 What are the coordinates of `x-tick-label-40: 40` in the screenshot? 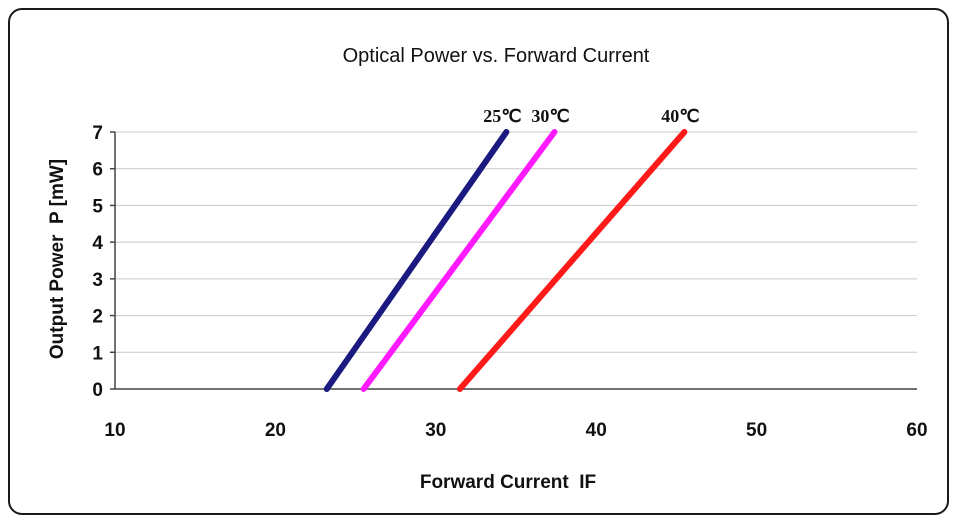 It's located at (596, 430).